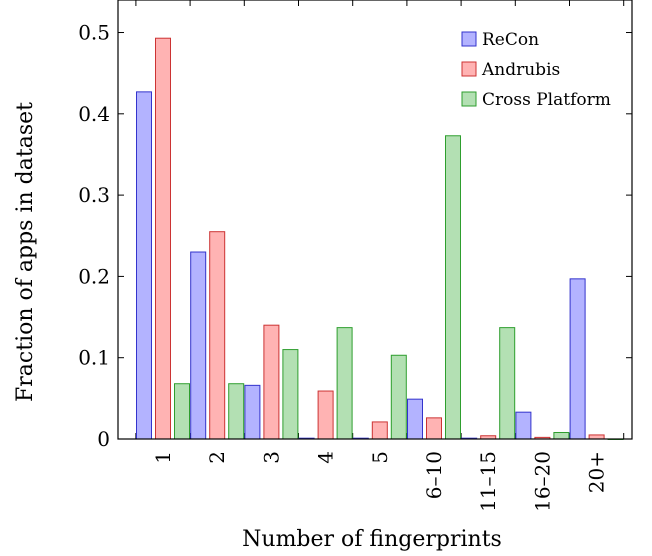  I want to click on y-tick-label: 0.1, so click(94, 358).